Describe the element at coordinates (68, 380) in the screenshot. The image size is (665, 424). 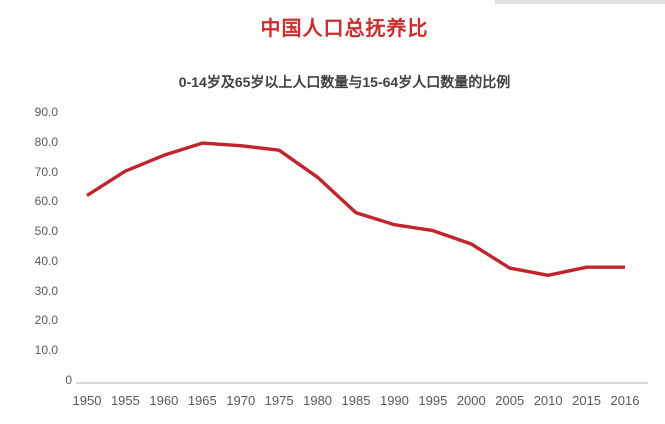
I see `y-tick-label: 0` at that location.